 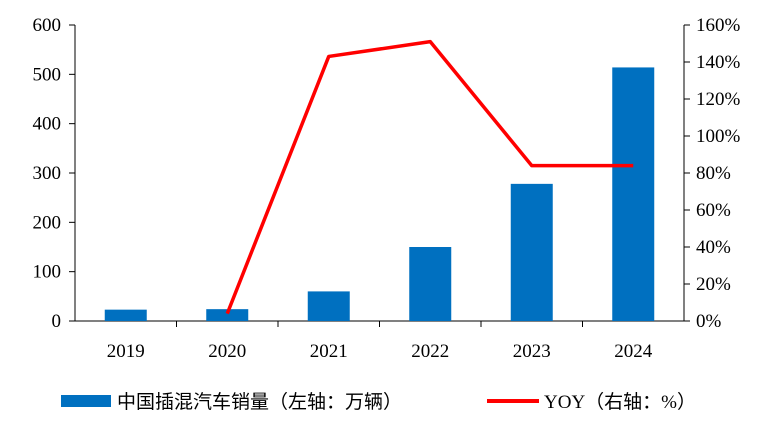 I want to click on right-tick-label: 20%, so click(x=713, y=284).